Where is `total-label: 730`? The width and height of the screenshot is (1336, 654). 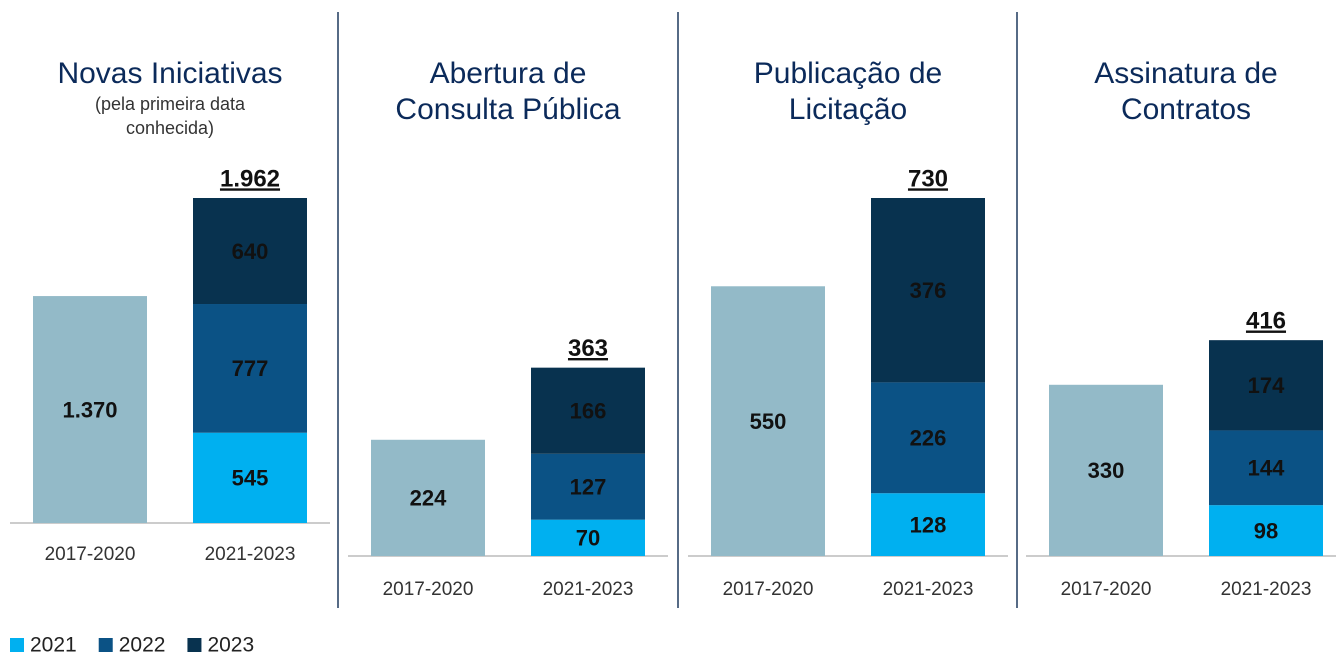 total-label: 730 is located at coordinates (928, 178).